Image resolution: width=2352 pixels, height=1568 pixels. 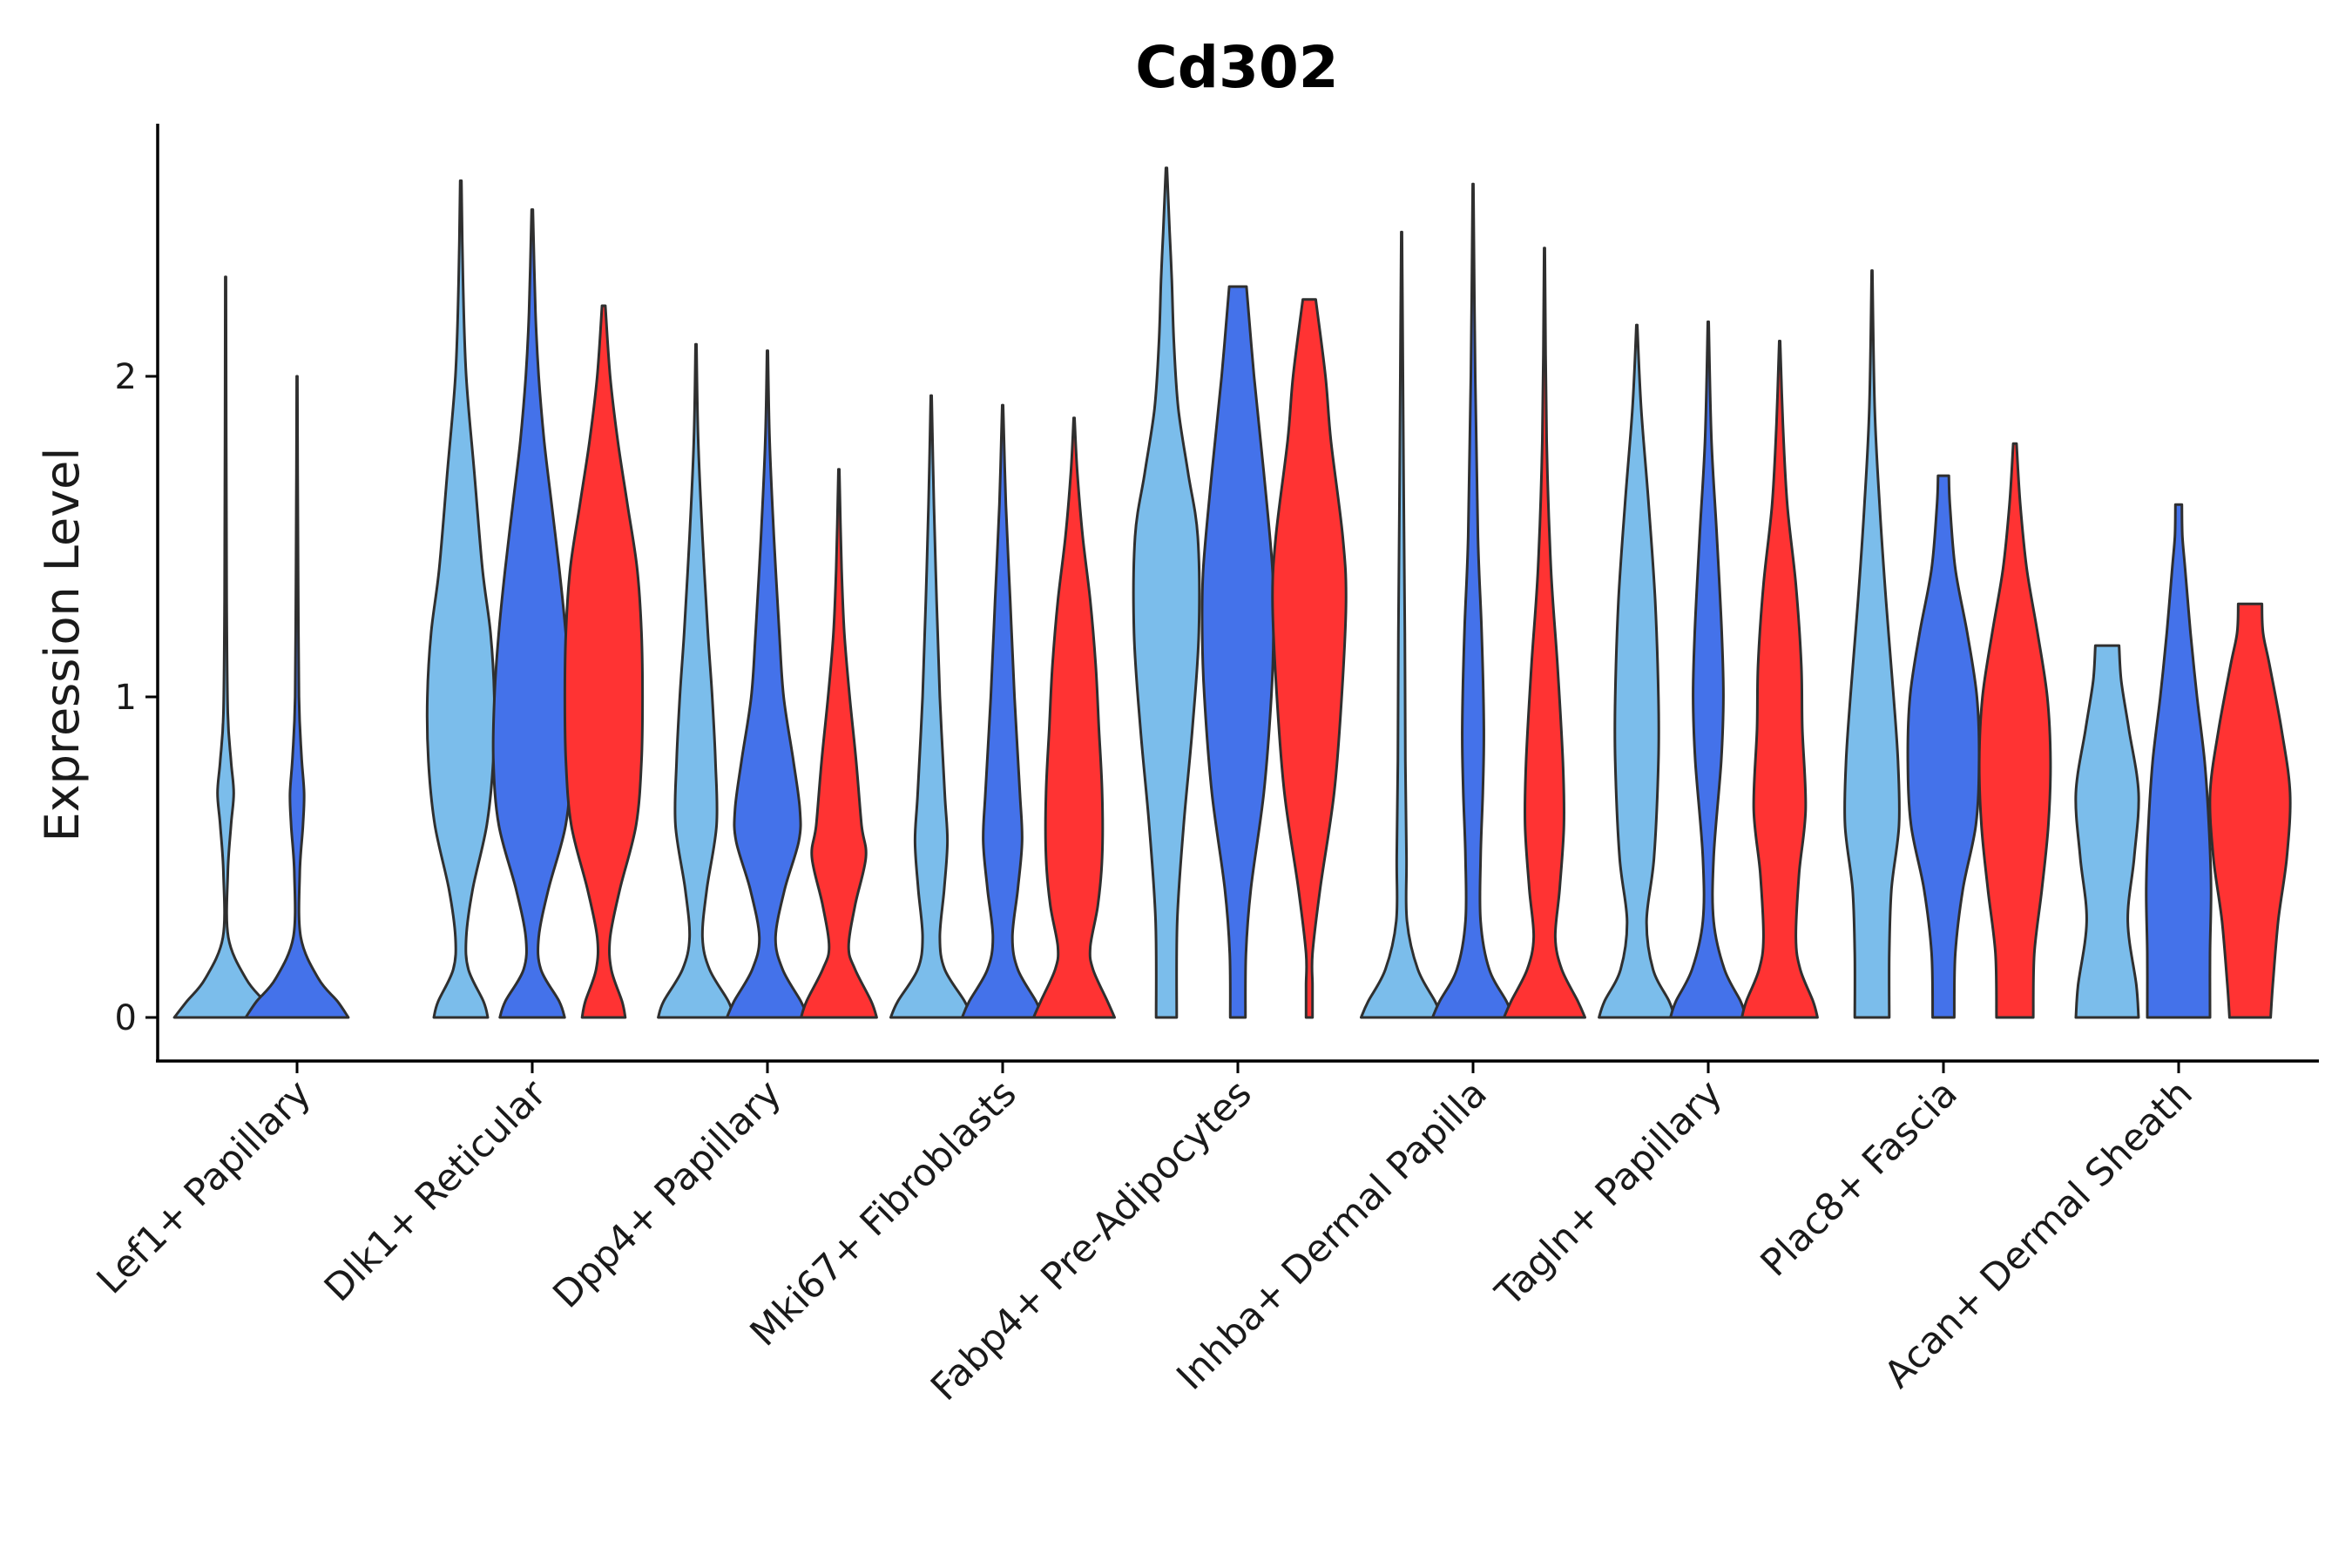 What do you see at coordinates (884, 1213) in the screenshot?
I see `category-label: Mki67+ Fibroblasts` at bounding box center [884, 1213].